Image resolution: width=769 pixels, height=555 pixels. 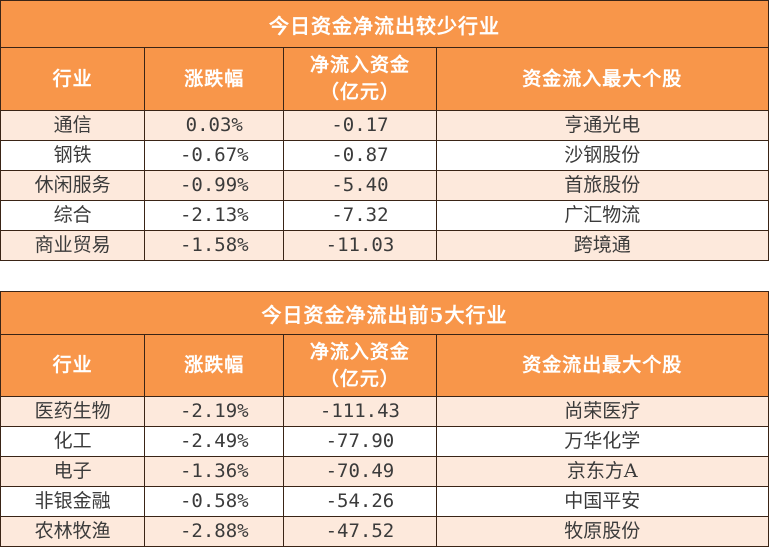 I want to click on cell-top-stock: 京东方A, so click(x=602, y=471).